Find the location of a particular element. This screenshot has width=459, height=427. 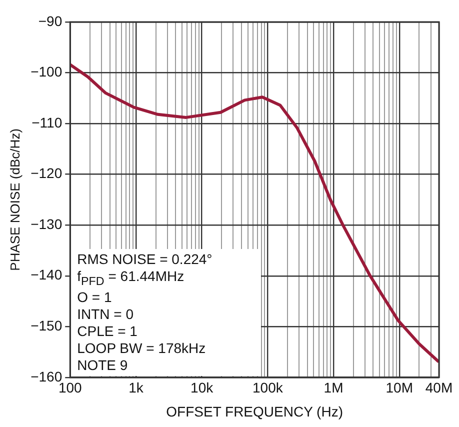

x-tick-label: 10k is located at coordinates (202, 388).